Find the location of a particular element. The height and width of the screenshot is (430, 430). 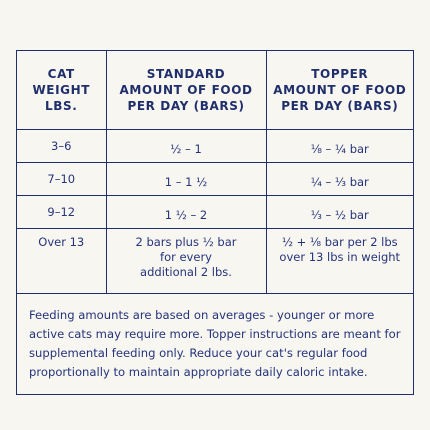

table-cell: ½ – 1 is located at coordinates (186, 146).